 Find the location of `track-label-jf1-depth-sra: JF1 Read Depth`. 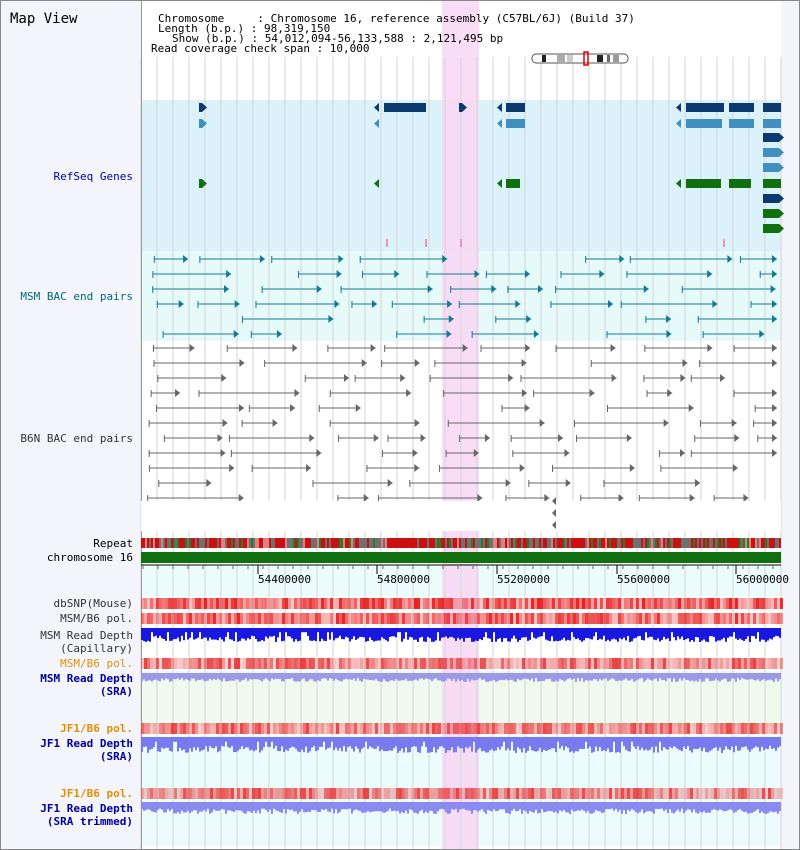

track-label-jf1-depth-sra: JF1 Read Depth is located at coordinates (86, 743).